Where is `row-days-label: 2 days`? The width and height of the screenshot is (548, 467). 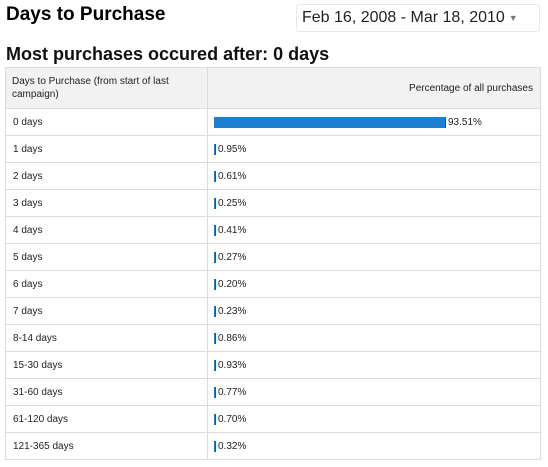 row-days-label: 2 days is located at coordinates (106, 176).